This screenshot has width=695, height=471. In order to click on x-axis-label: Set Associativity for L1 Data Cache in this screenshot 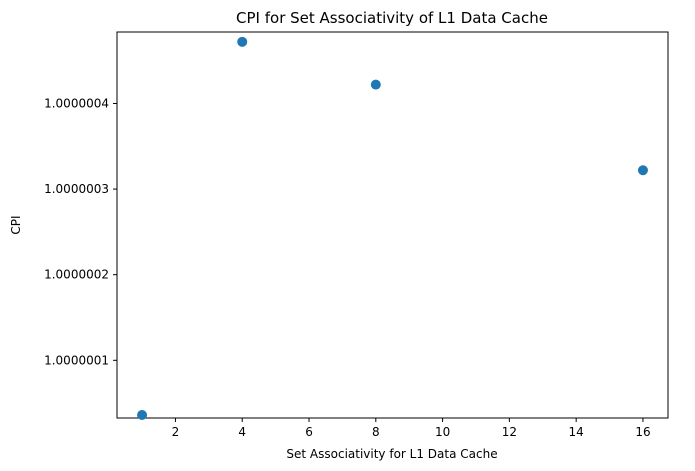, I will do `click(391, 454)`.